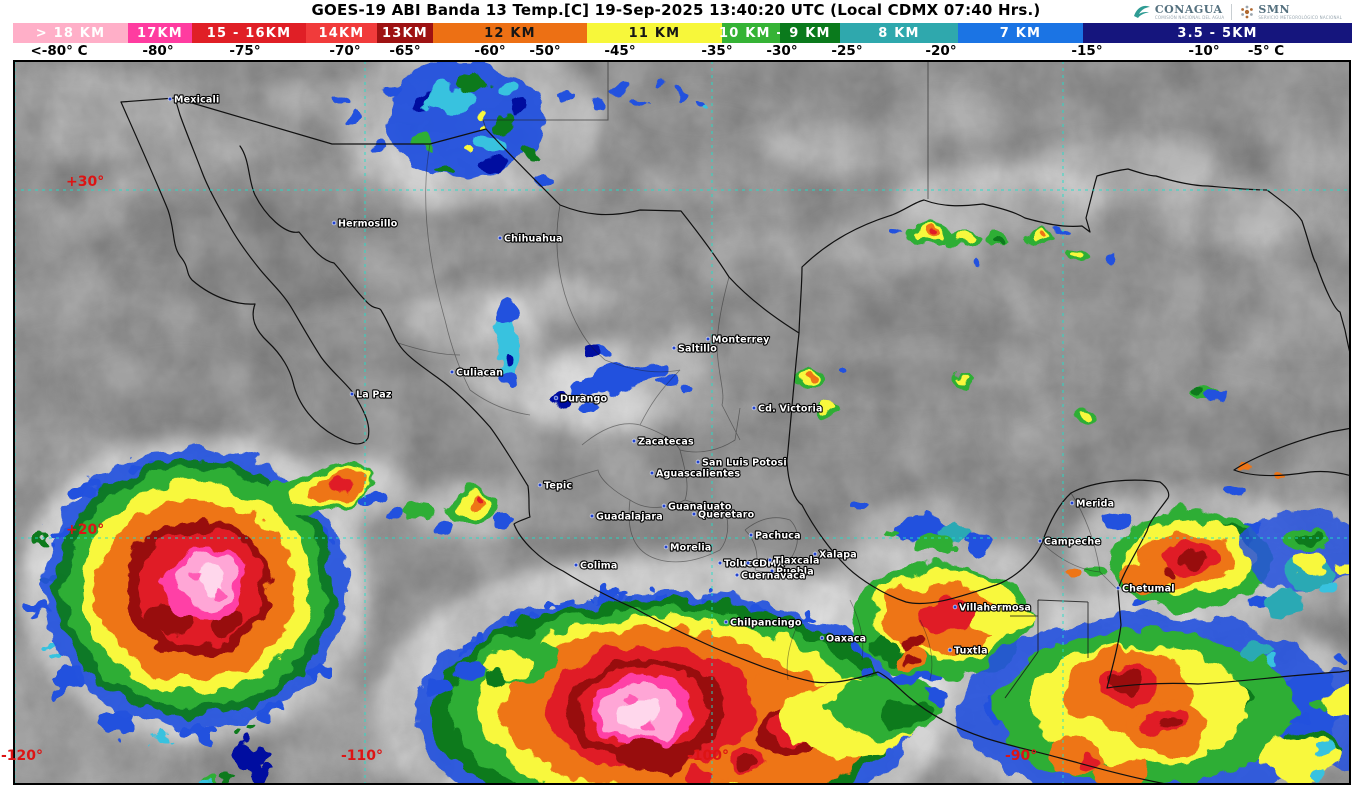  What do you see at coordinates (1141, 11) in the screenshot?
I see `conagua-wave-icon` at bounding box center [1141, 11].